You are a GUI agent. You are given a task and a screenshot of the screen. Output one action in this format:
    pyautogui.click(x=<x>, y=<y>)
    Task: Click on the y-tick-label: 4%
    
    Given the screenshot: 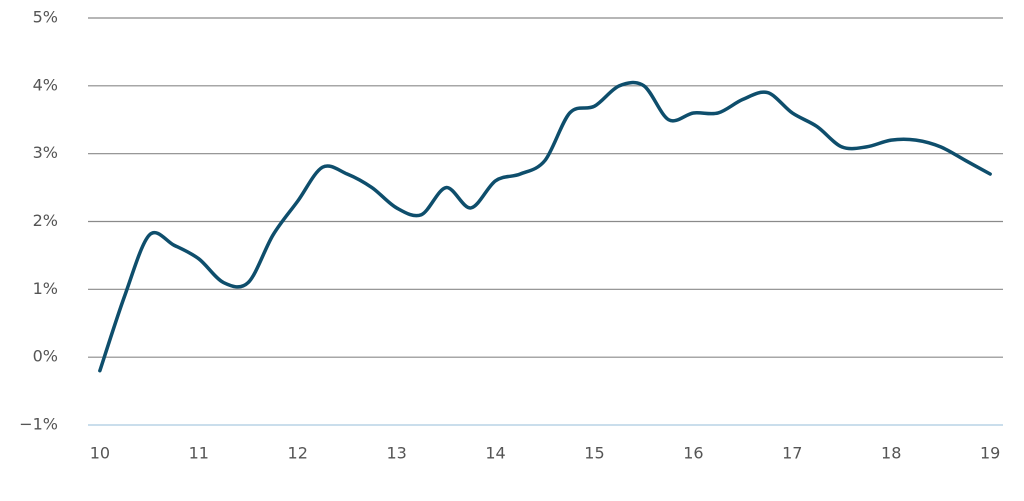 What is the action you would take?
    pyautogui.click(x=45, y=84)
    